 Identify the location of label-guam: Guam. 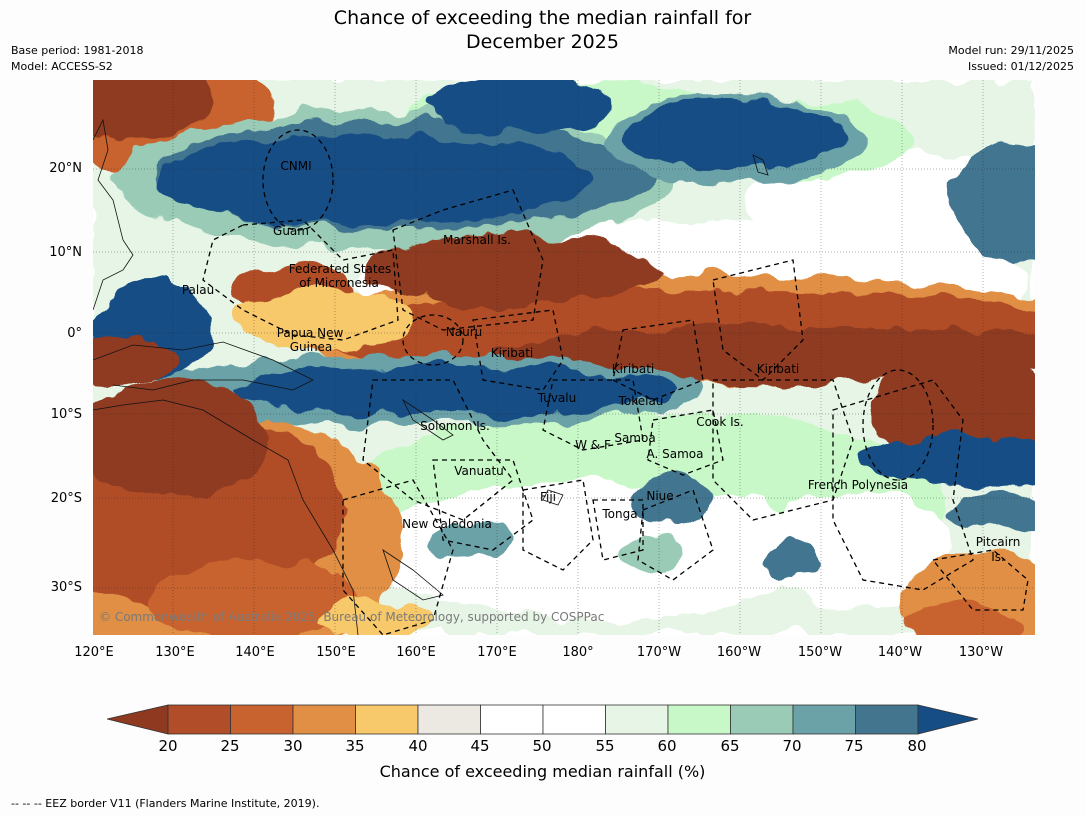
(291, 231).